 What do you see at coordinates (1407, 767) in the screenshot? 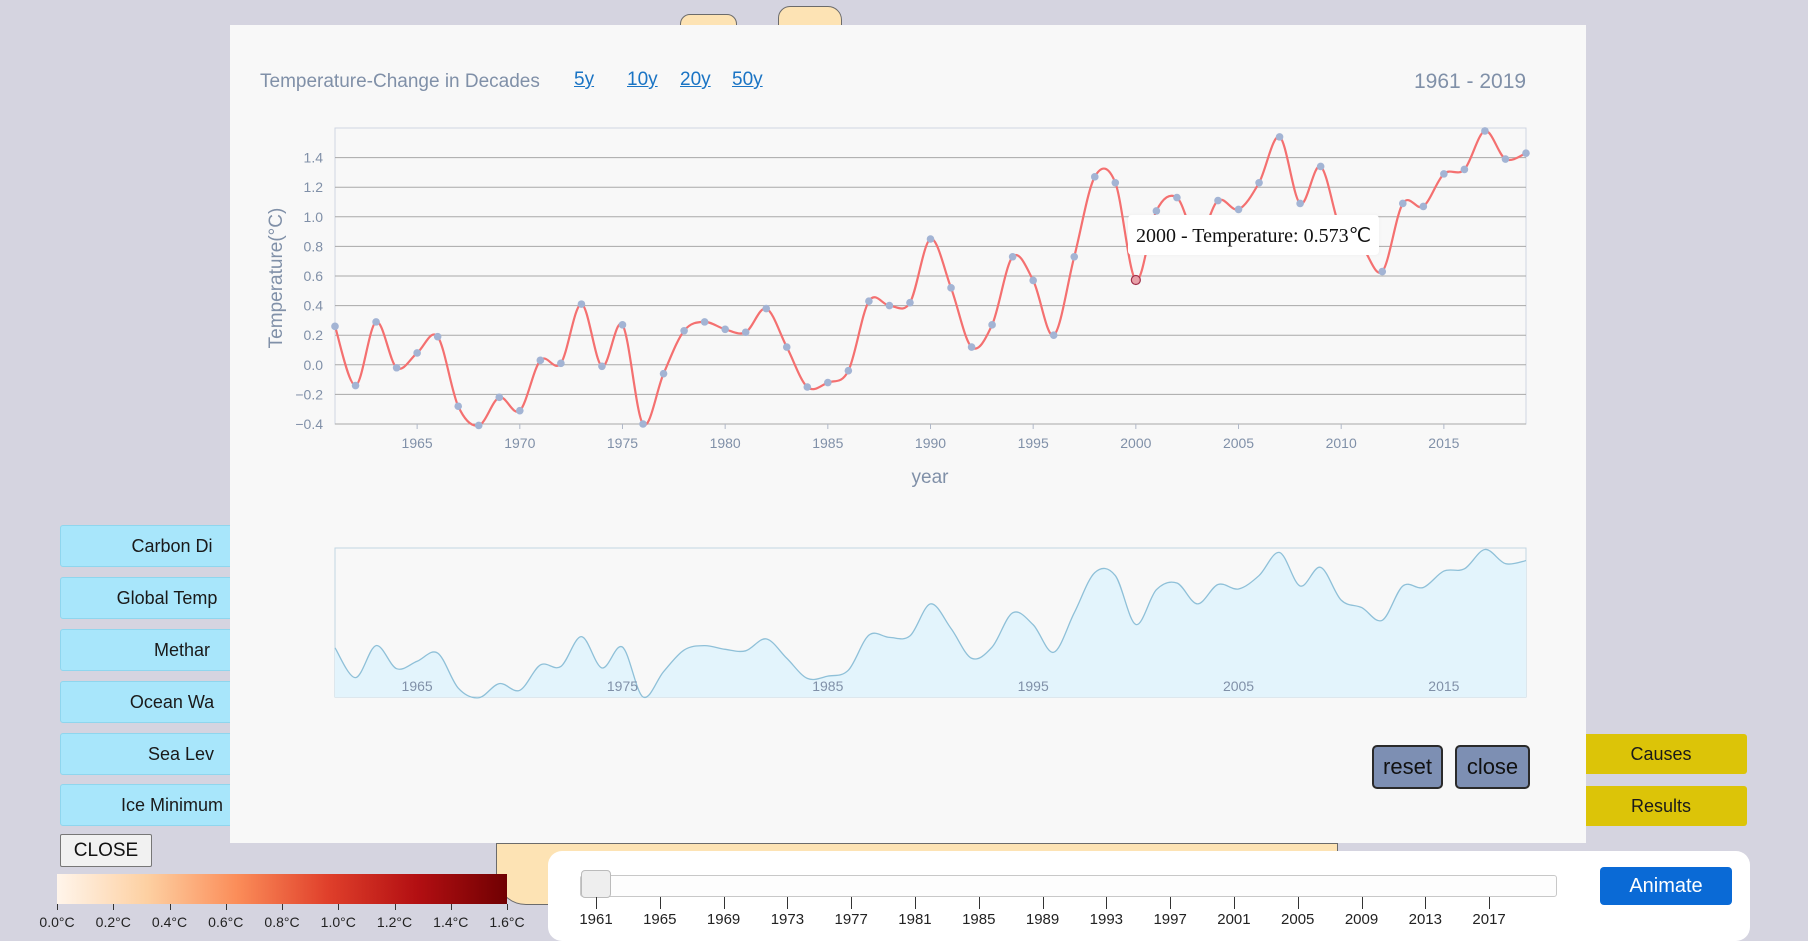
I see `reset-button: reset` at bounding box center [1407, 767].